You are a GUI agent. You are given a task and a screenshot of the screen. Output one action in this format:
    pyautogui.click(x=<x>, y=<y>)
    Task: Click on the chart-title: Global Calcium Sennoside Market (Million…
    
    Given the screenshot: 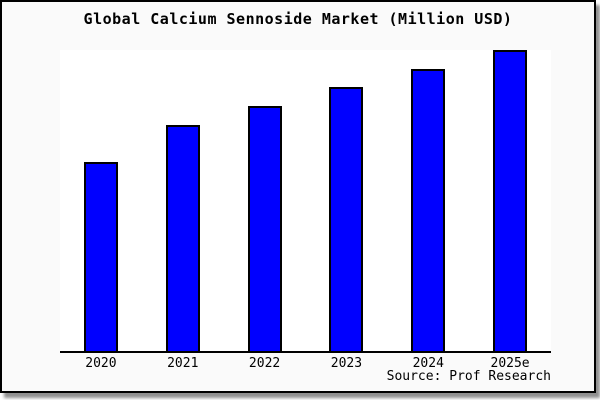 What is the action you would take?
    pyautogui.click(x=298, y=19)
    